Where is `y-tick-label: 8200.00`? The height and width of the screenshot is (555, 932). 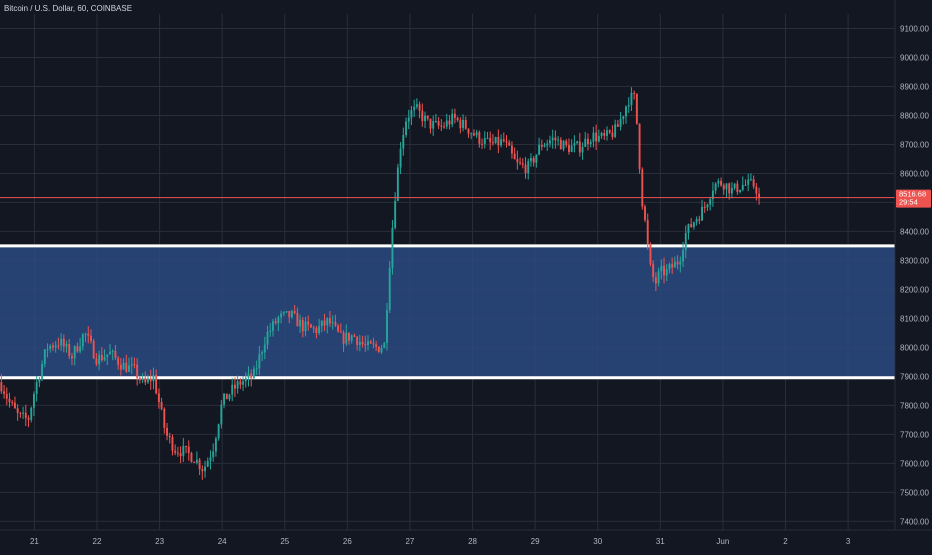
y-tick-label: 8200.00 is located at coordinates (914, 289).